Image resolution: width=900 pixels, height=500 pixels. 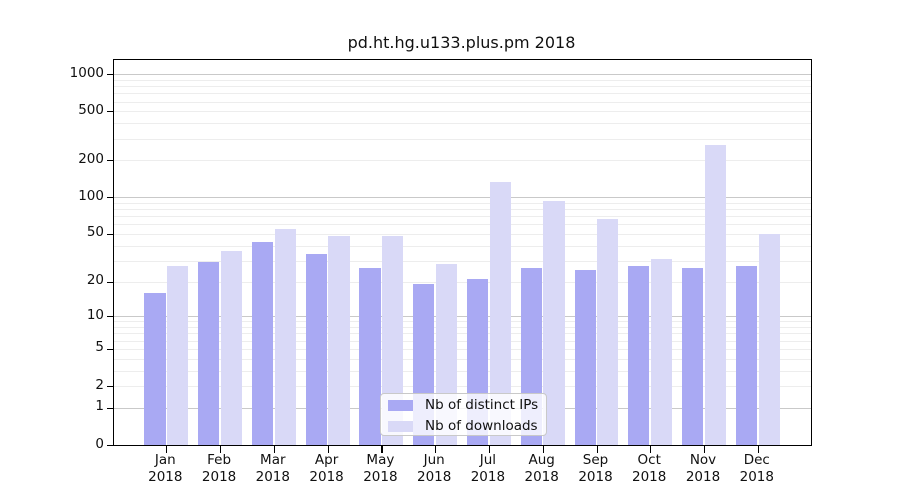 I want to click on y-tick-label-10: 10, so click(x=95, y=314).